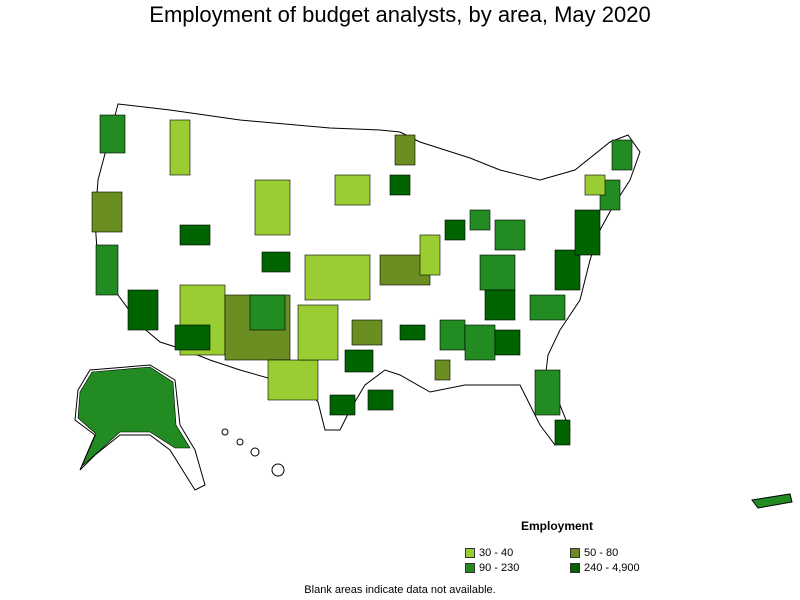 Image resolution: width=800 pixels, height=600 pixels. Describe the element at coordinates (499, 568) in the screenshot. I see `legend-label-90-230: 90 - 230` at that location.